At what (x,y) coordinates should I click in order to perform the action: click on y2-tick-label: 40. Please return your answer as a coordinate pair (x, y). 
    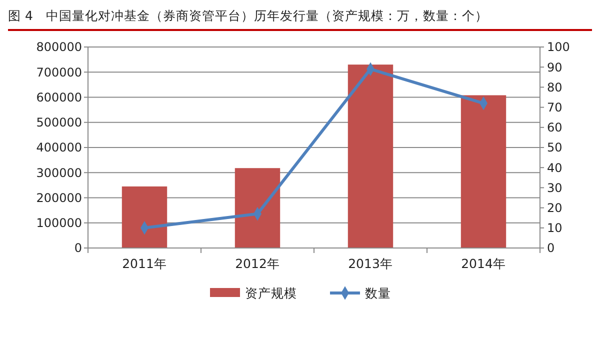
    Looking at the image, I should click on (554, 167).